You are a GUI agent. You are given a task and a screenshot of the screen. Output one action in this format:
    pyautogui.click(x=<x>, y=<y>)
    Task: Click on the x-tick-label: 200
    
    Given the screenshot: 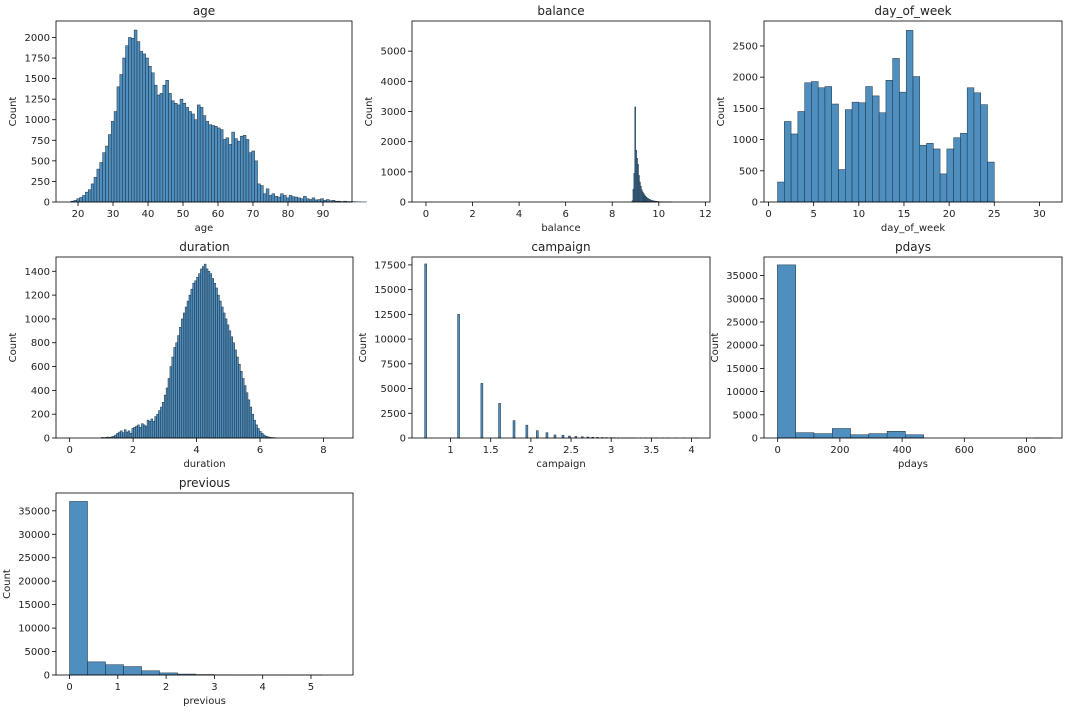 What is the action you would take?
    pyautogui.click(x=839, y=450)
    